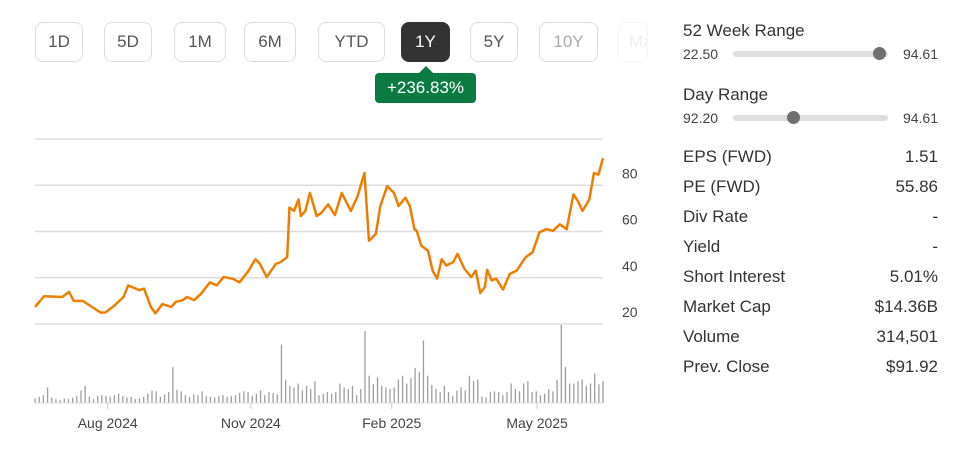  I want to click on range-button-5y: 5Y, so click(494, 42).